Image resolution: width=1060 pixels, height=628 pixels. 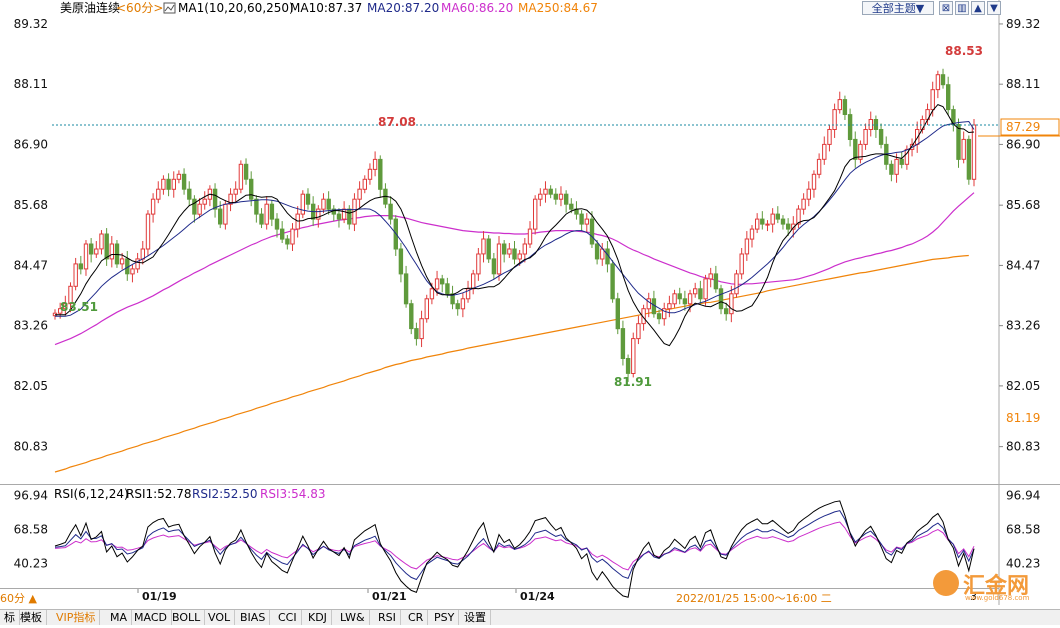 What do you see at coordinates (946, 8) in the screenshot?
I see `layout-toggle-icon: ⊠` at bounding box center [946, 8].